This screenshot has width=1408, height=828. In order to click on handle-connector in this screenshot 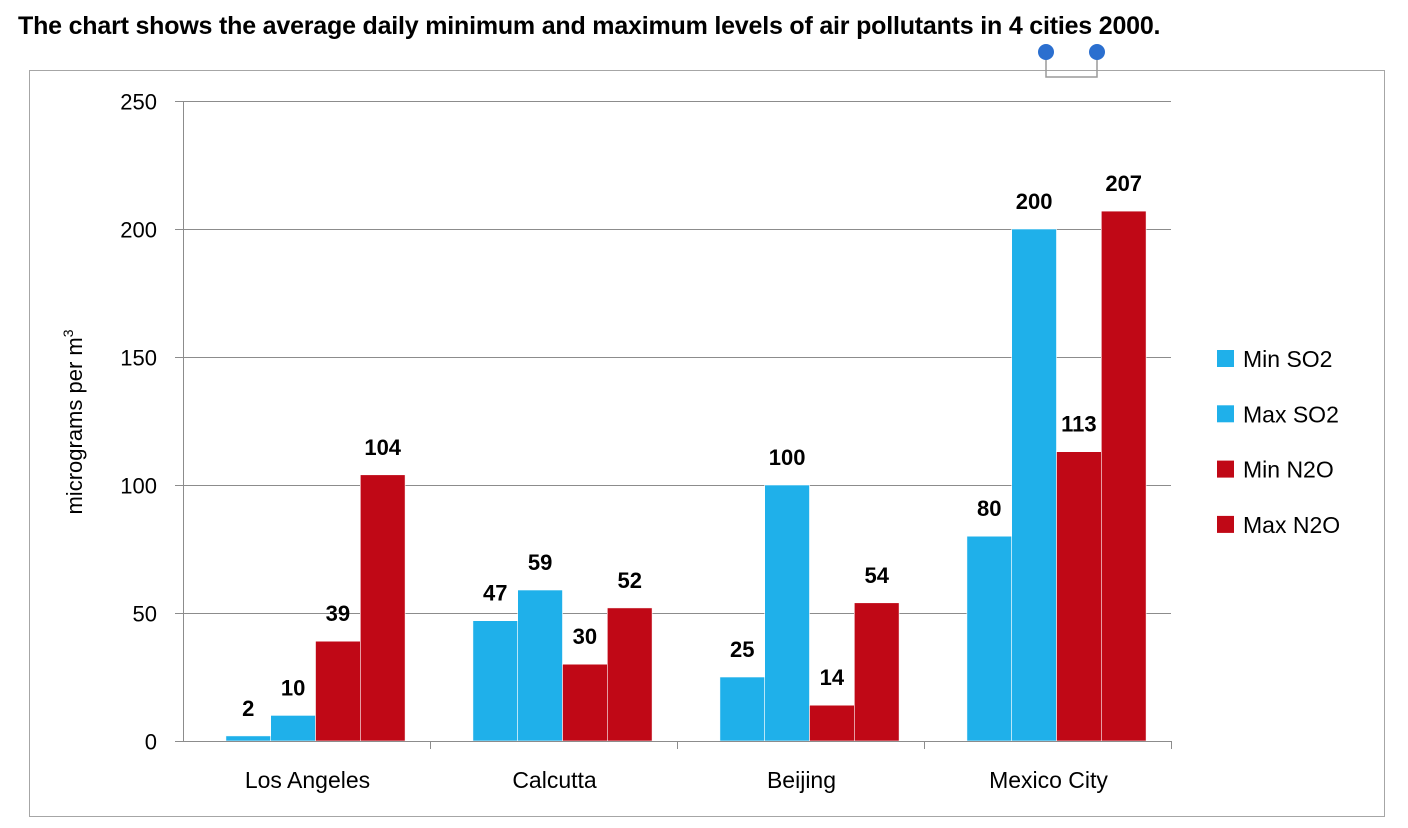, I will do `click(1071, 65)`.